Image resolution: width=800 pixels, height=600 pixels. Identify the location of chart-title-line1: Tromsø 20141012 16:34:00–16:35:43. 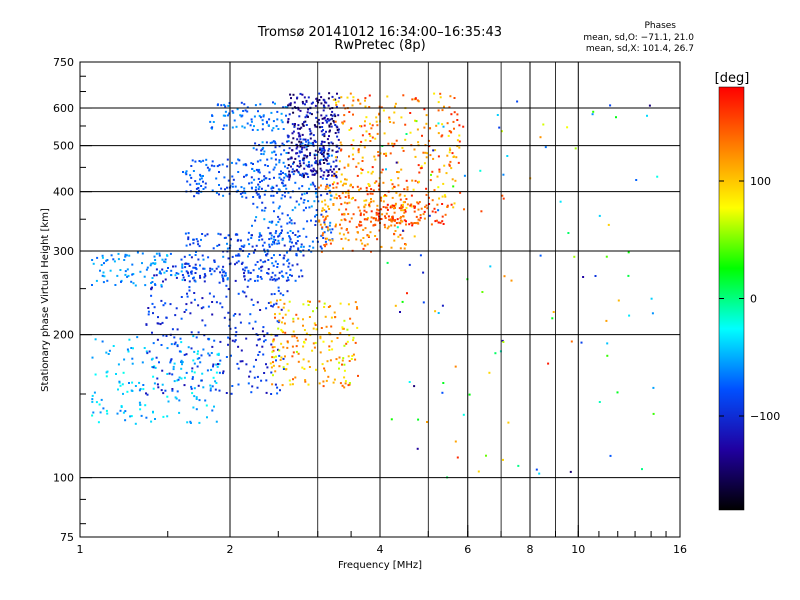
(380, 32).